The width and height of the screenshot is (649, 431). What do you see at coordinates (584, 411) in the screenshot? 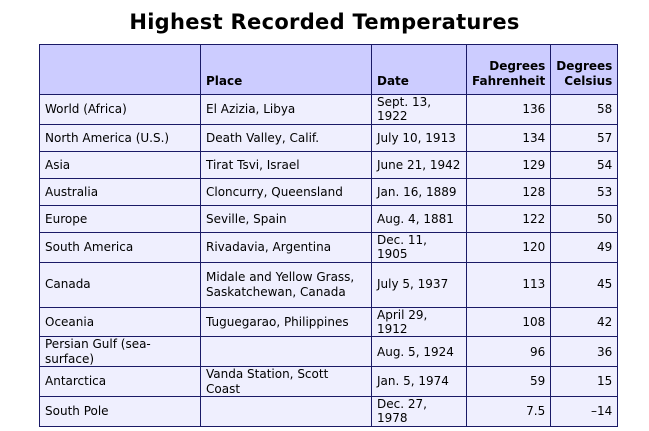
I see `cell-celsius: –14` at bounding box center [584, 411].